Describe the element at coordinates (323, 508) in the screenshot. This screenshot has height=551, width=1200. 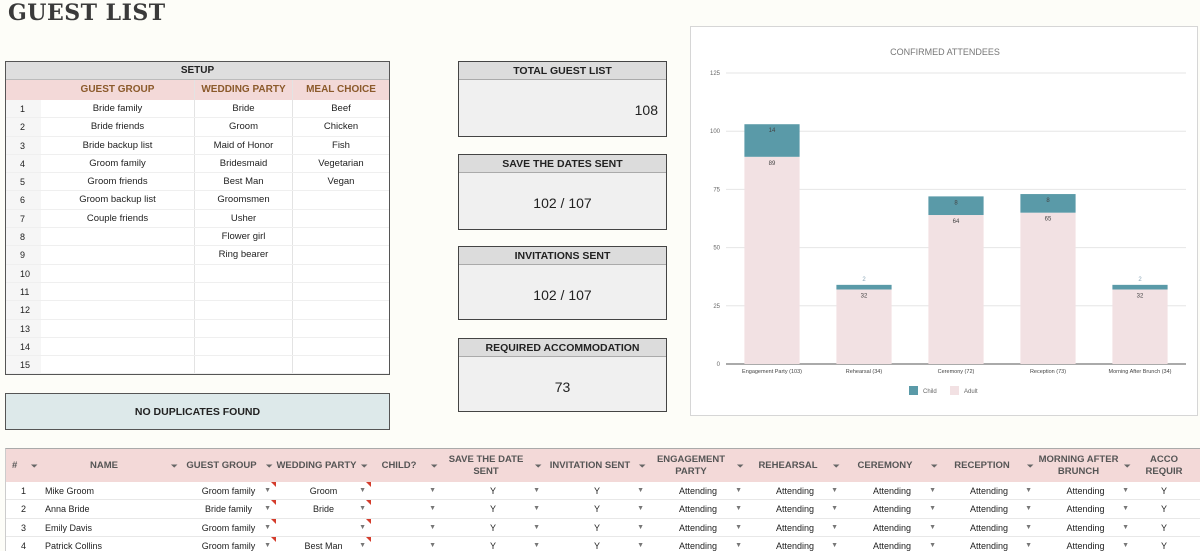
I see `wedding-party-cell: Bride ▼` at that location.